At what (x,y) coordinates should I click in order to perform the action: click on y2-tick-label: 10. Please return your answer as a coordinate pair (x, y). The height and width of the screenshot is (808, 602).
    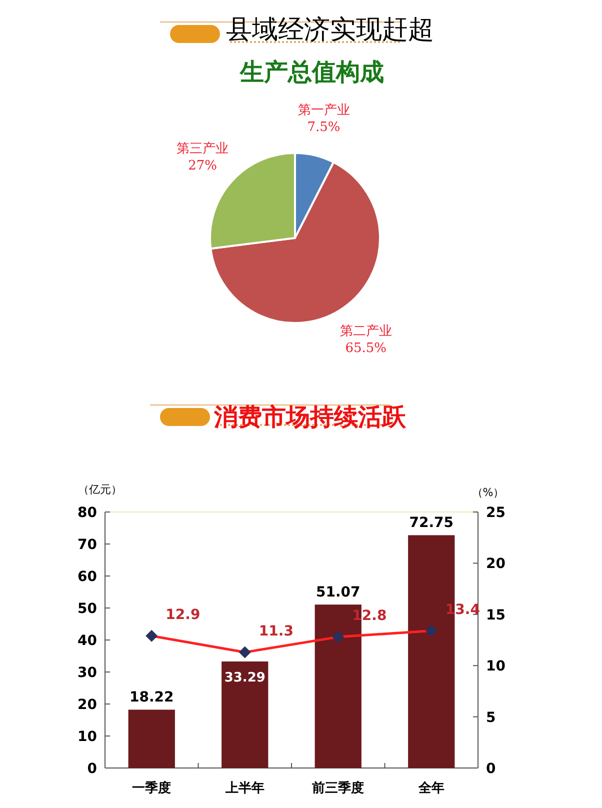
    Looking at the image, I should click on (496, 666).